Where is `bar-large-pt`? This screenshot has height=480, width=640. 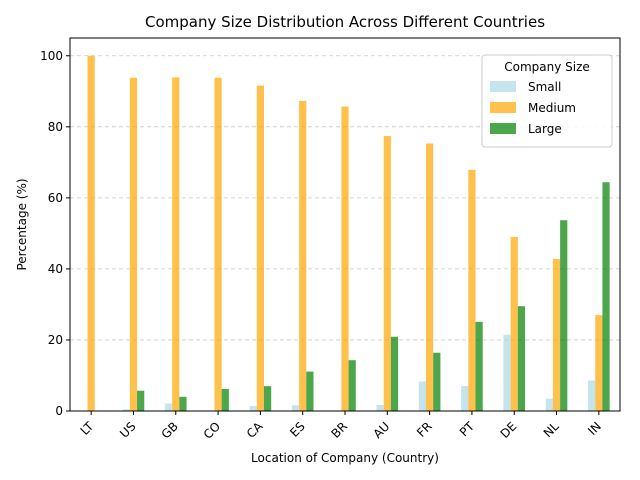 bar-large-pt is located at coordinates (479, 366).